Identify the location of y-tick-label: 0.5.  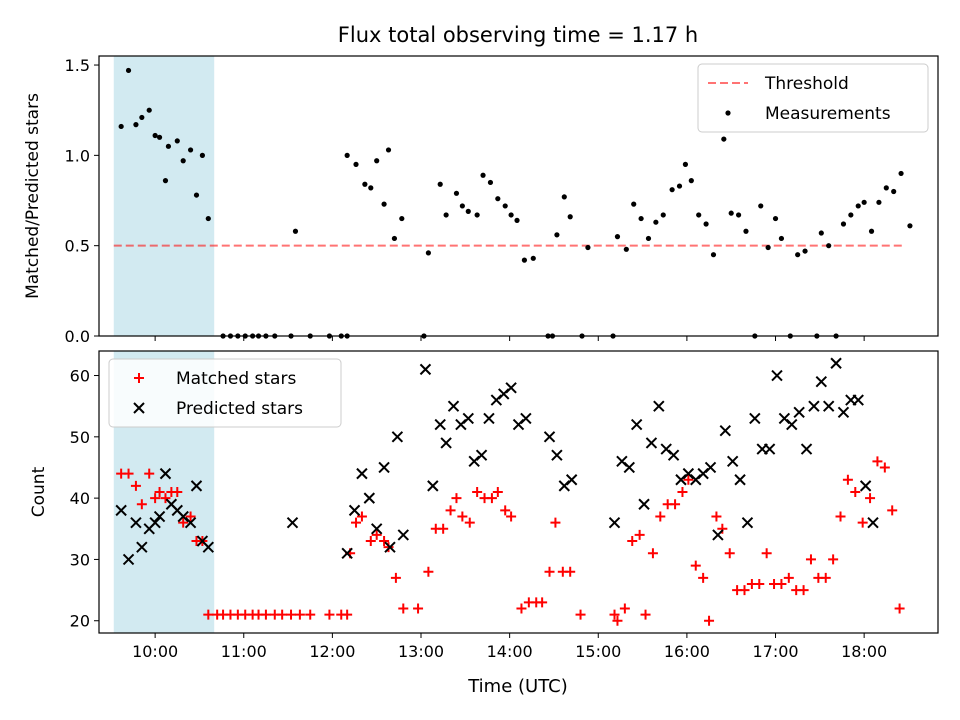
(77, 246).